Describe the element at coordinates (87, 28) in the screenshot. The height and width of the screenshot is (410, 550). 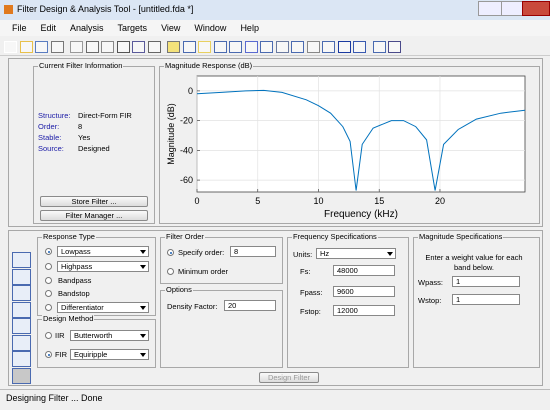
I see `menu-item: Analysis` at that location.